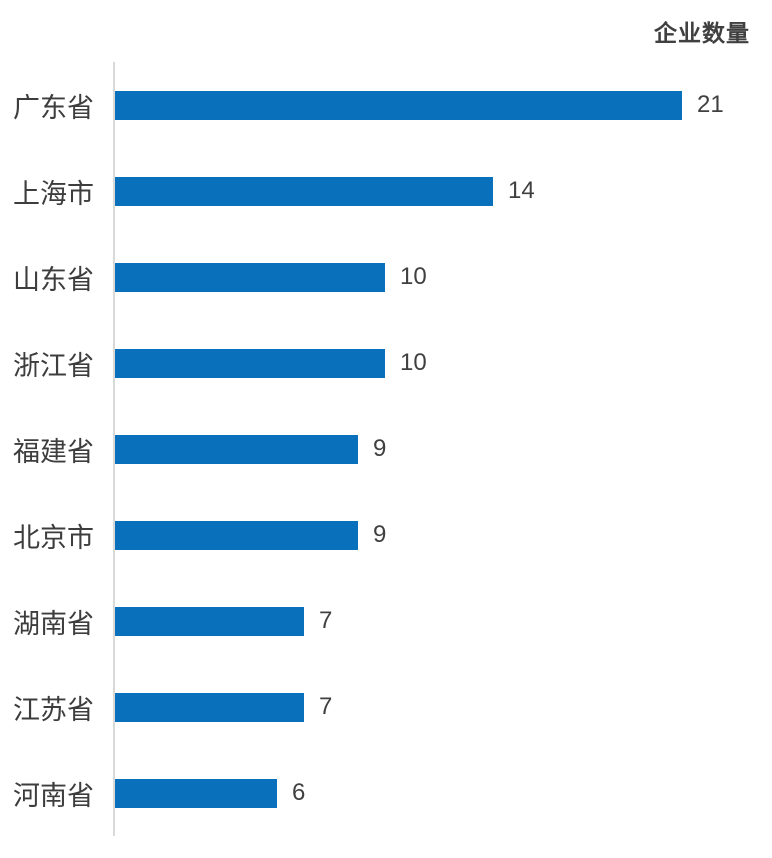  I want to click on category-label: 广东省, so click(53, 107).